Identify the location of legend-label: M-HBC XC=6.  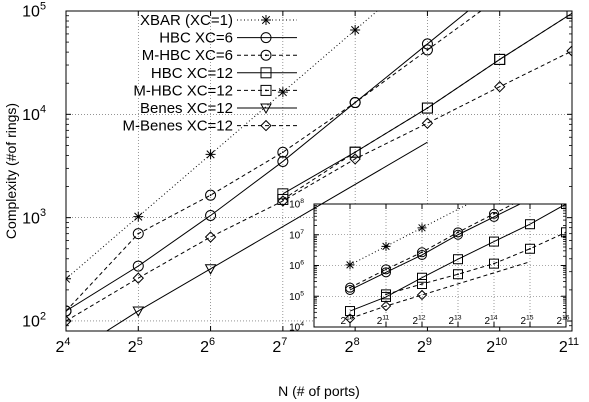
(187, 55).